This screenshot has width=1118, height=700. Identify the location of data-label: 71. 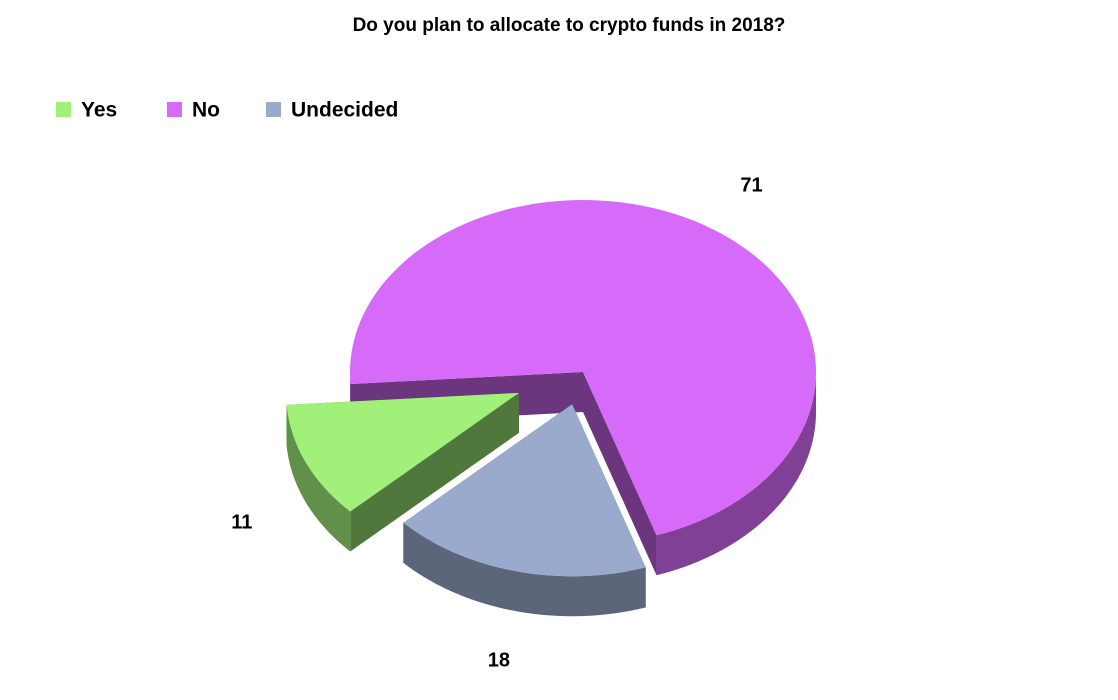
(751, 185).